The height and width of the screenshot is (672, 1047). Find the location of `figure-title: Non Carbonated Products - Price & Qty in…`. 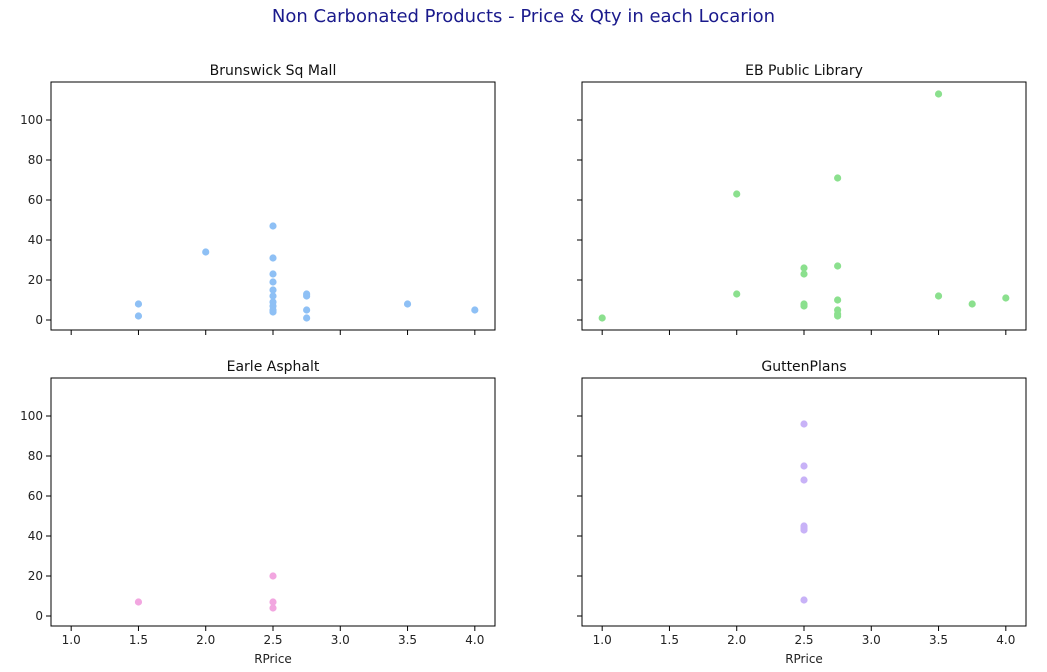

figure-title: Non Carbonated Products - Price & Qty in… is located at coordinates (523, 16).